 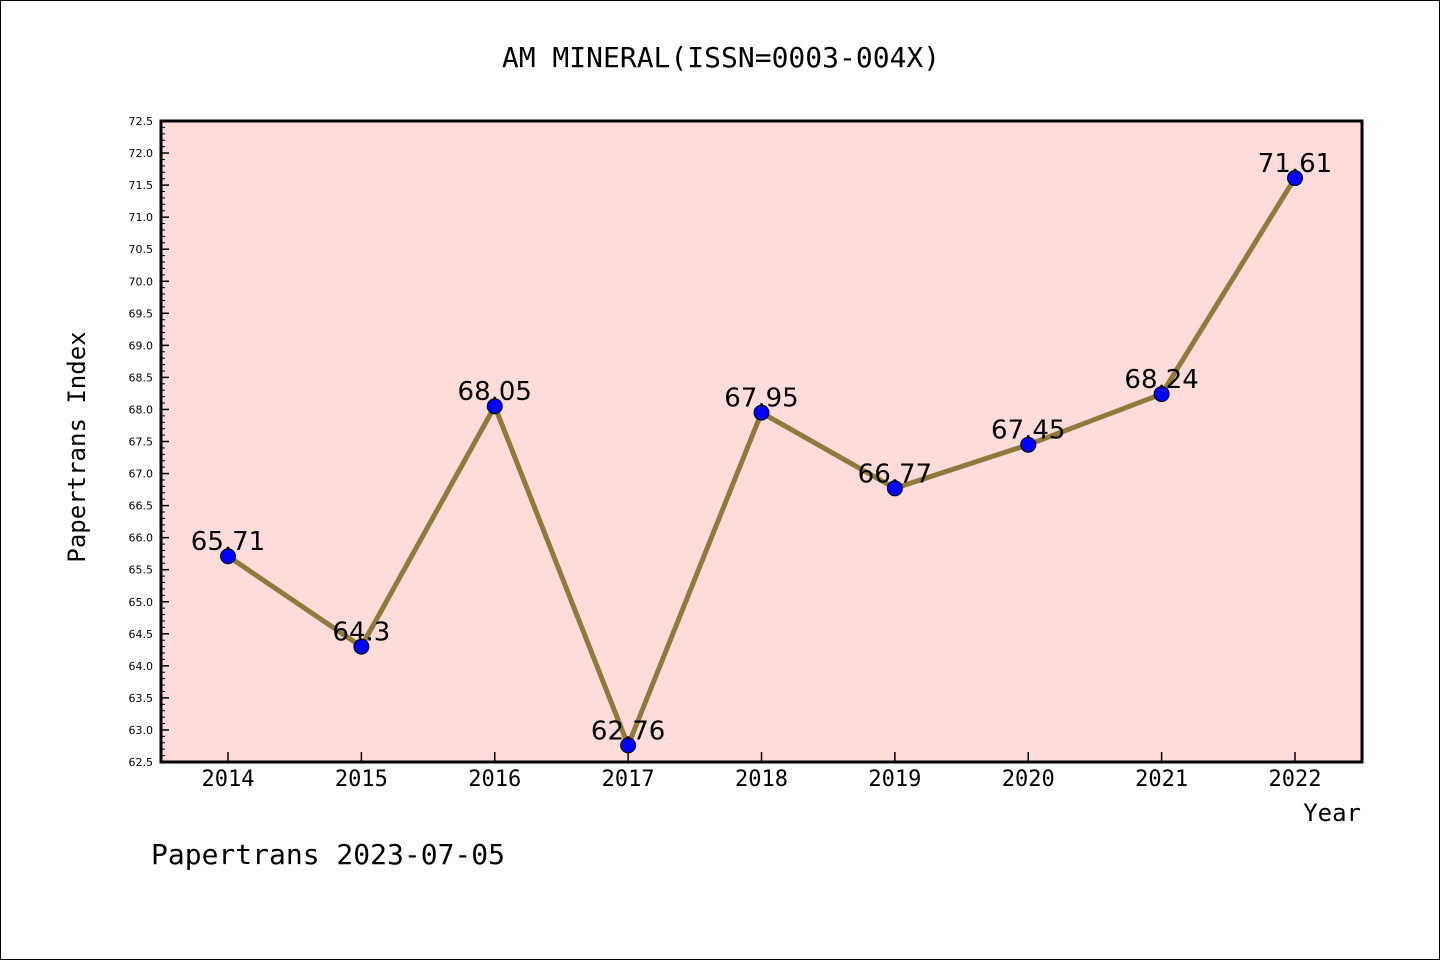 What do you see at coordinates (141, 474) in the screenshot?
I see `y-tick-label: 67.0` at bounding box center [141, 474].